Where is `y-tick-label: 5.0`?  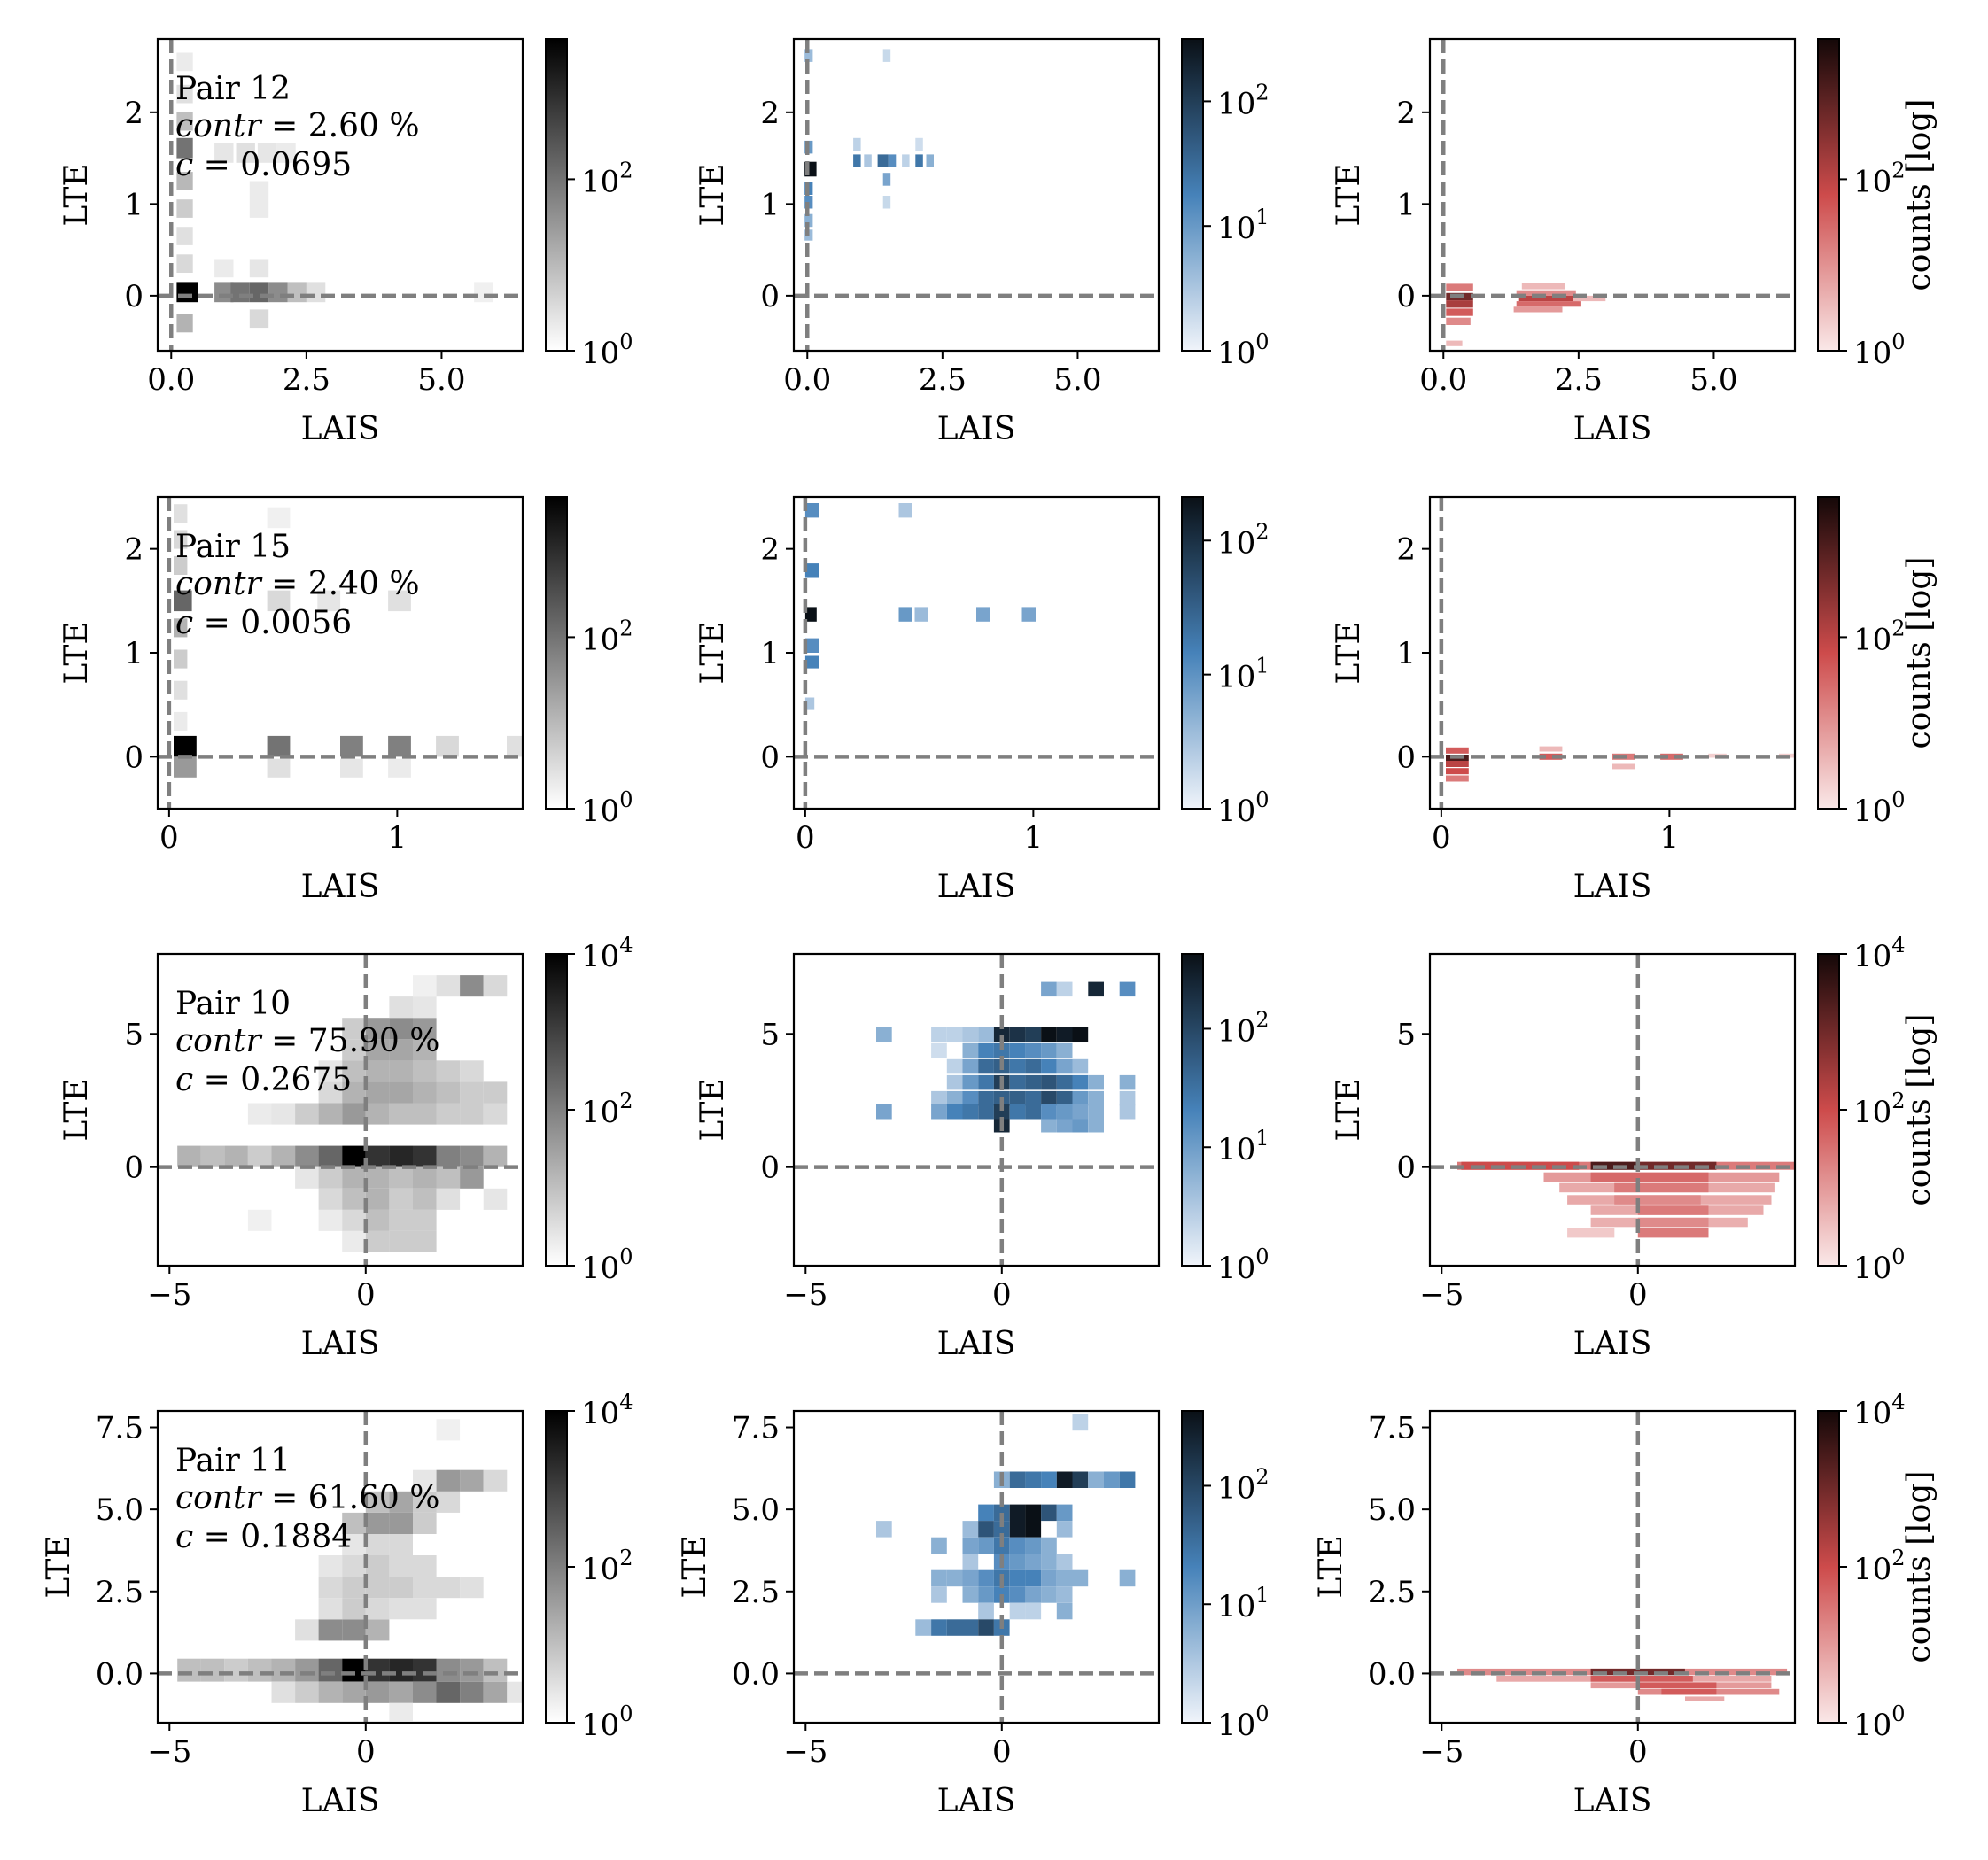
y-tick-label: 5.0 is located at coordinates (756, 1510).